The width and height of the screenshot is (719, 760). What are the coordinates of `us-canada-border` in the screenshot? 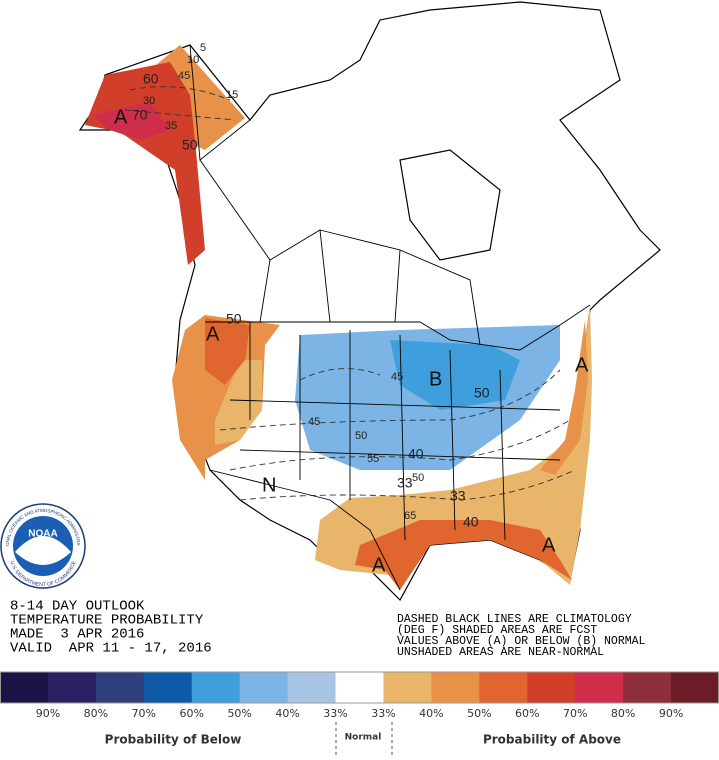 It's located at (398, 327).